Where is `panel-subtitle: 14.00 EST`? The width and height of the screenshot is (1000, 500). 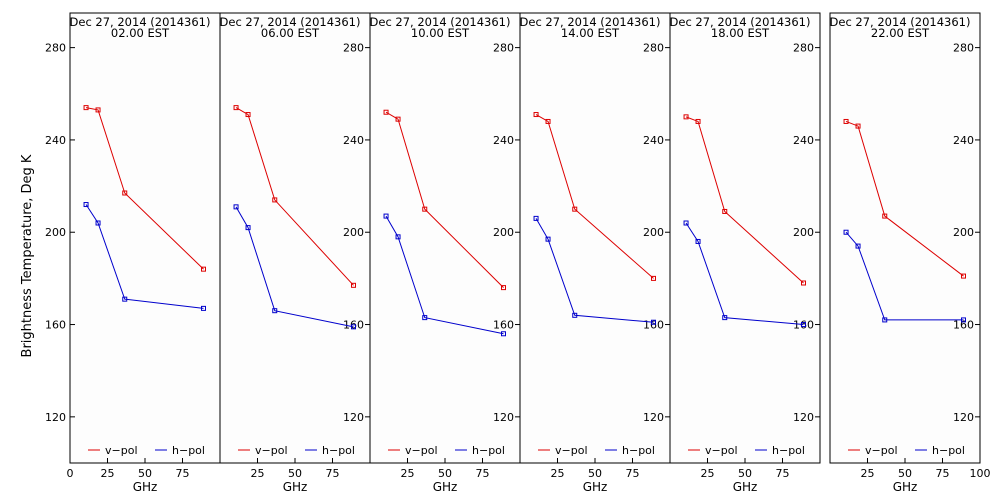 panel-subtitle: 14.00 EST is located at coordinates (590, 33).